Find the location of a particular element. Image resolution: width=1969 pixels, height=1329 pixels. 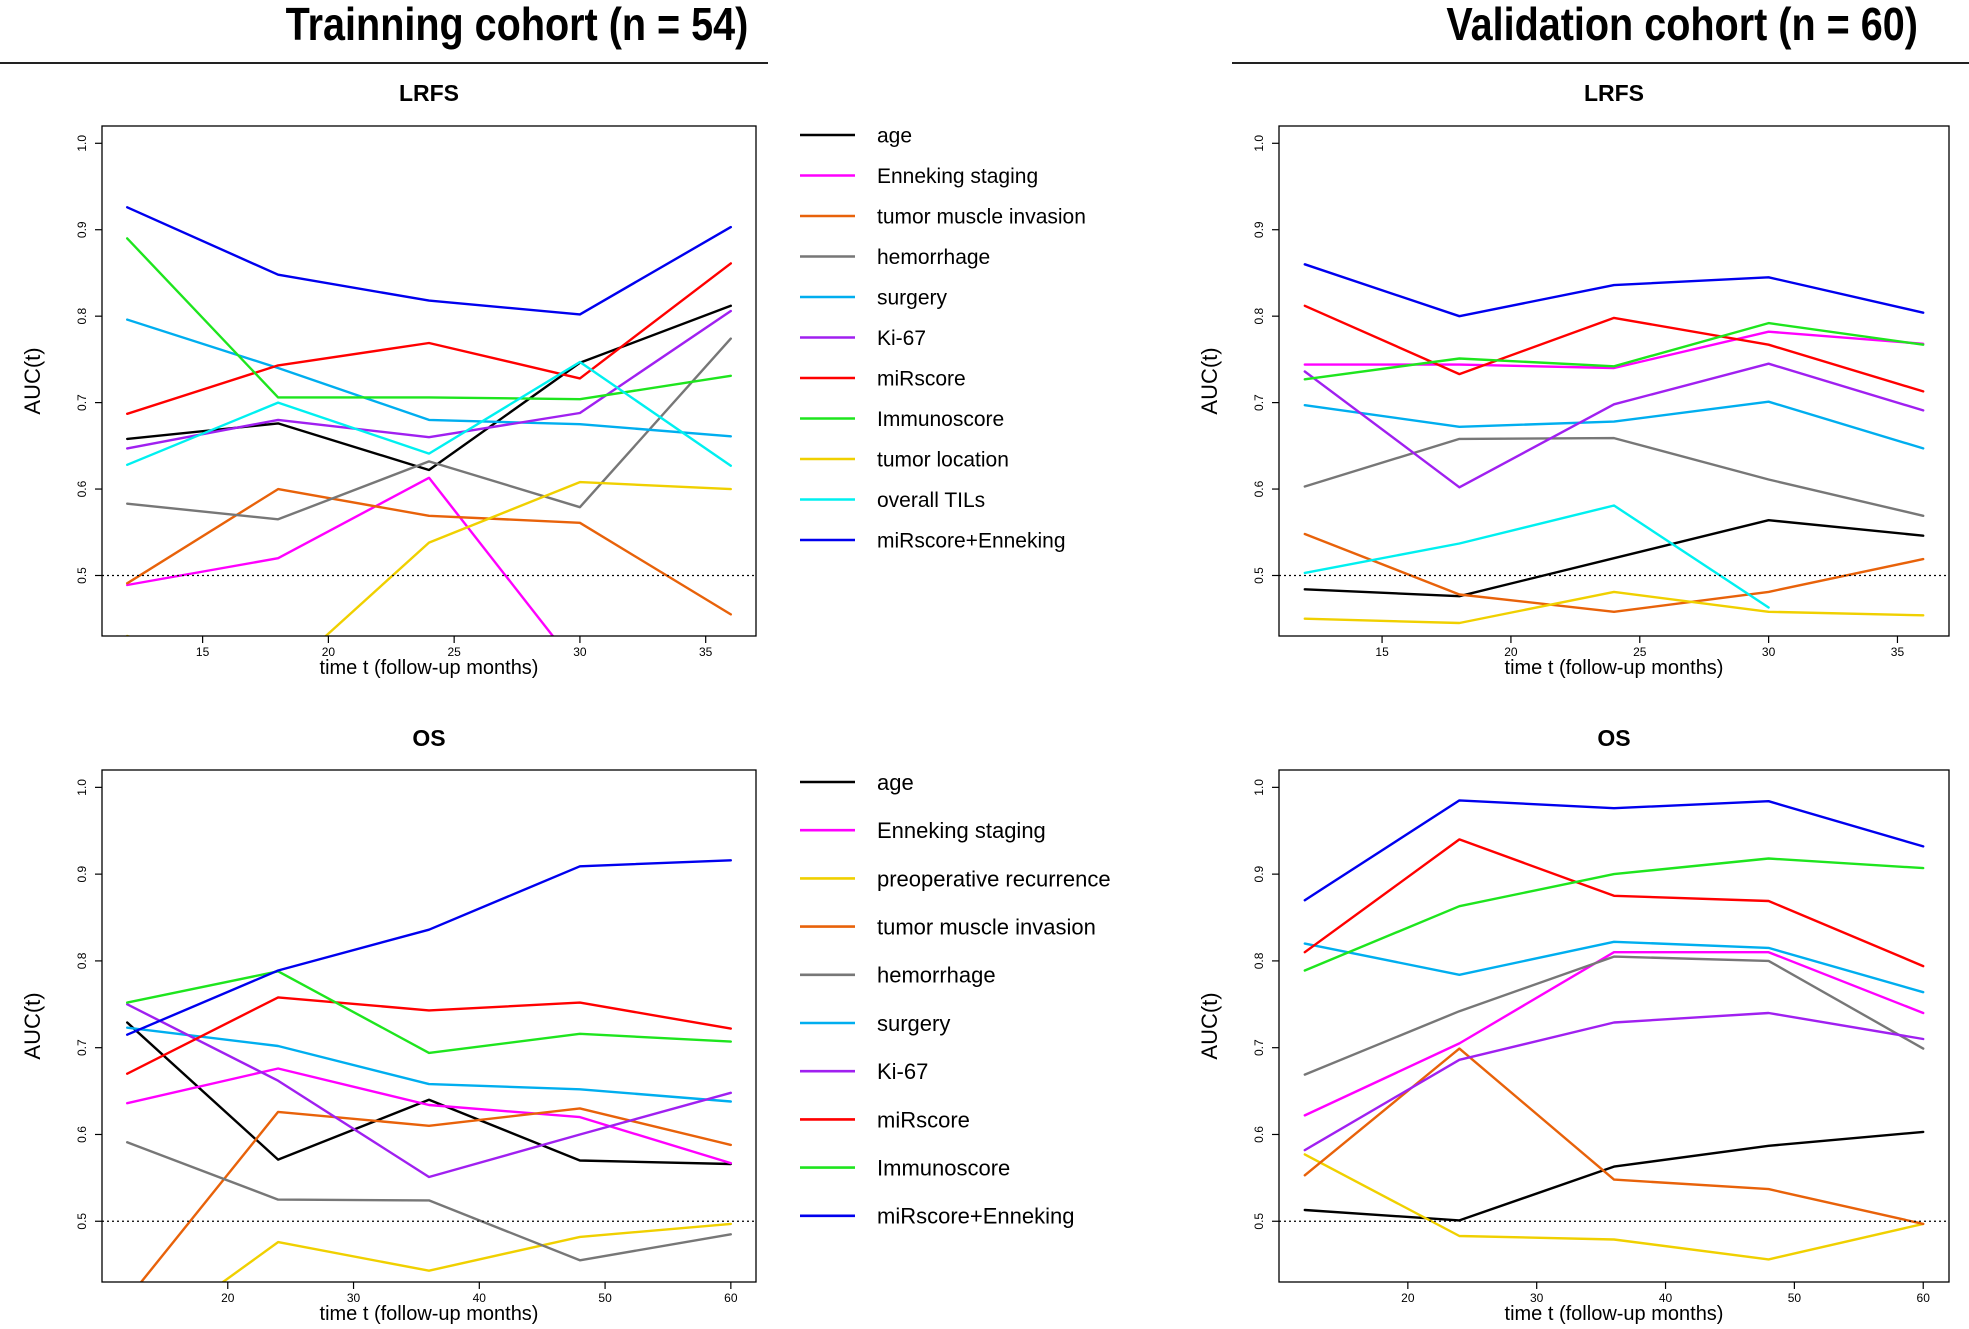

panel-train-lrfs-line-tumor-muscle-invasion is located at coordinates (428, 551).